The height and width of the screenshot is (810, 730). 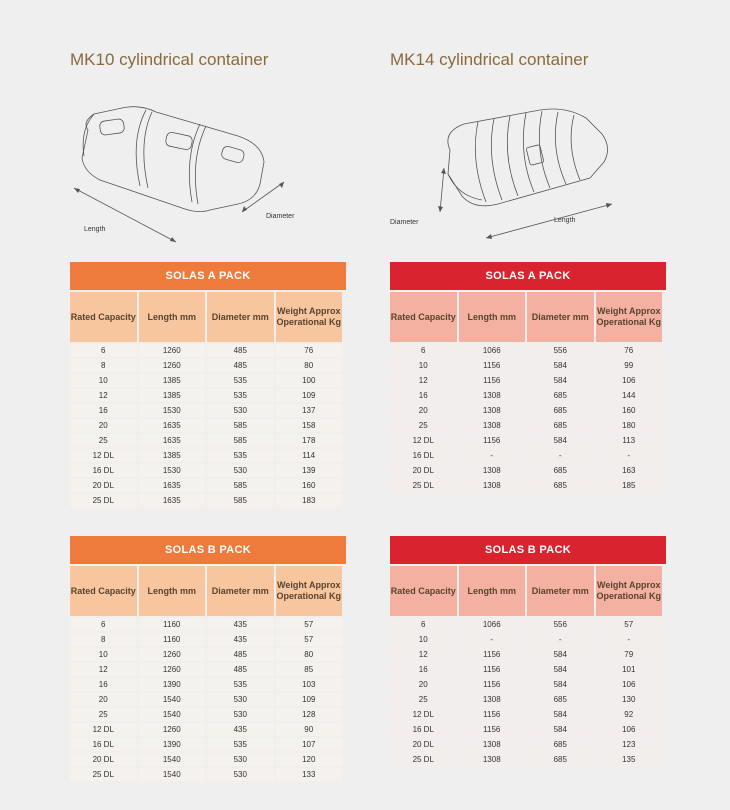 What do you see at coordinates (308, 729) in the screenshot?
I see `table-cell: 90` at bounding box center [308, 729].